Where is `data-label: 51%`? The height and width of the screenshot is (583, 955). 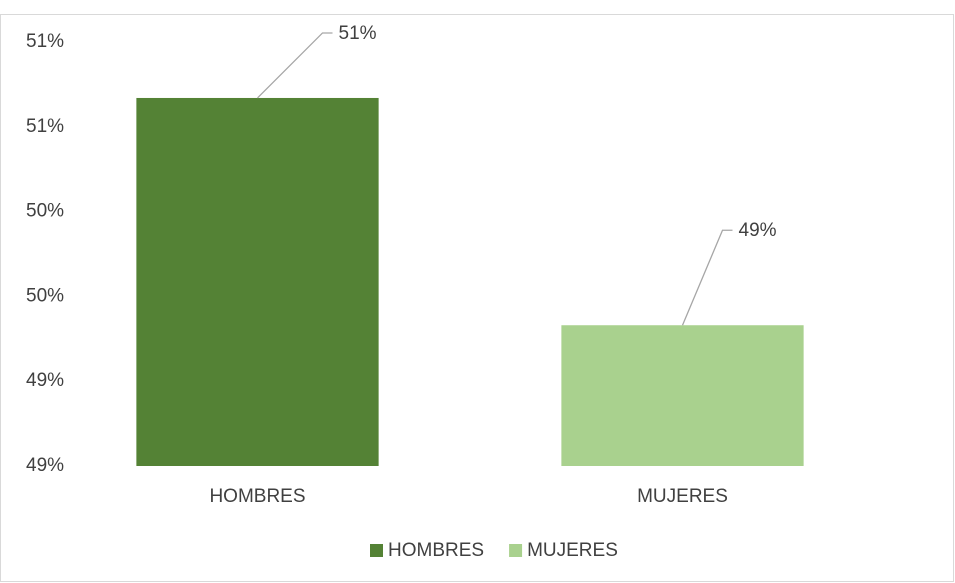 data-label: 51% is located at coordinates (358, 33).